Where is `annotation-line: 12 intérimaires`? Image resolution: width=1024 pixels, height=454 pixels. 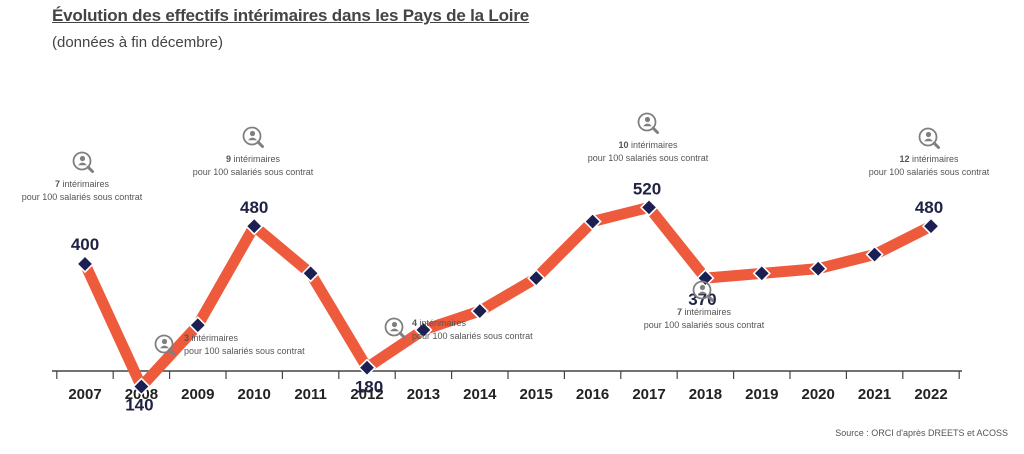
annotation-line: 12 intérimaires is located at coordinates (929, 159).